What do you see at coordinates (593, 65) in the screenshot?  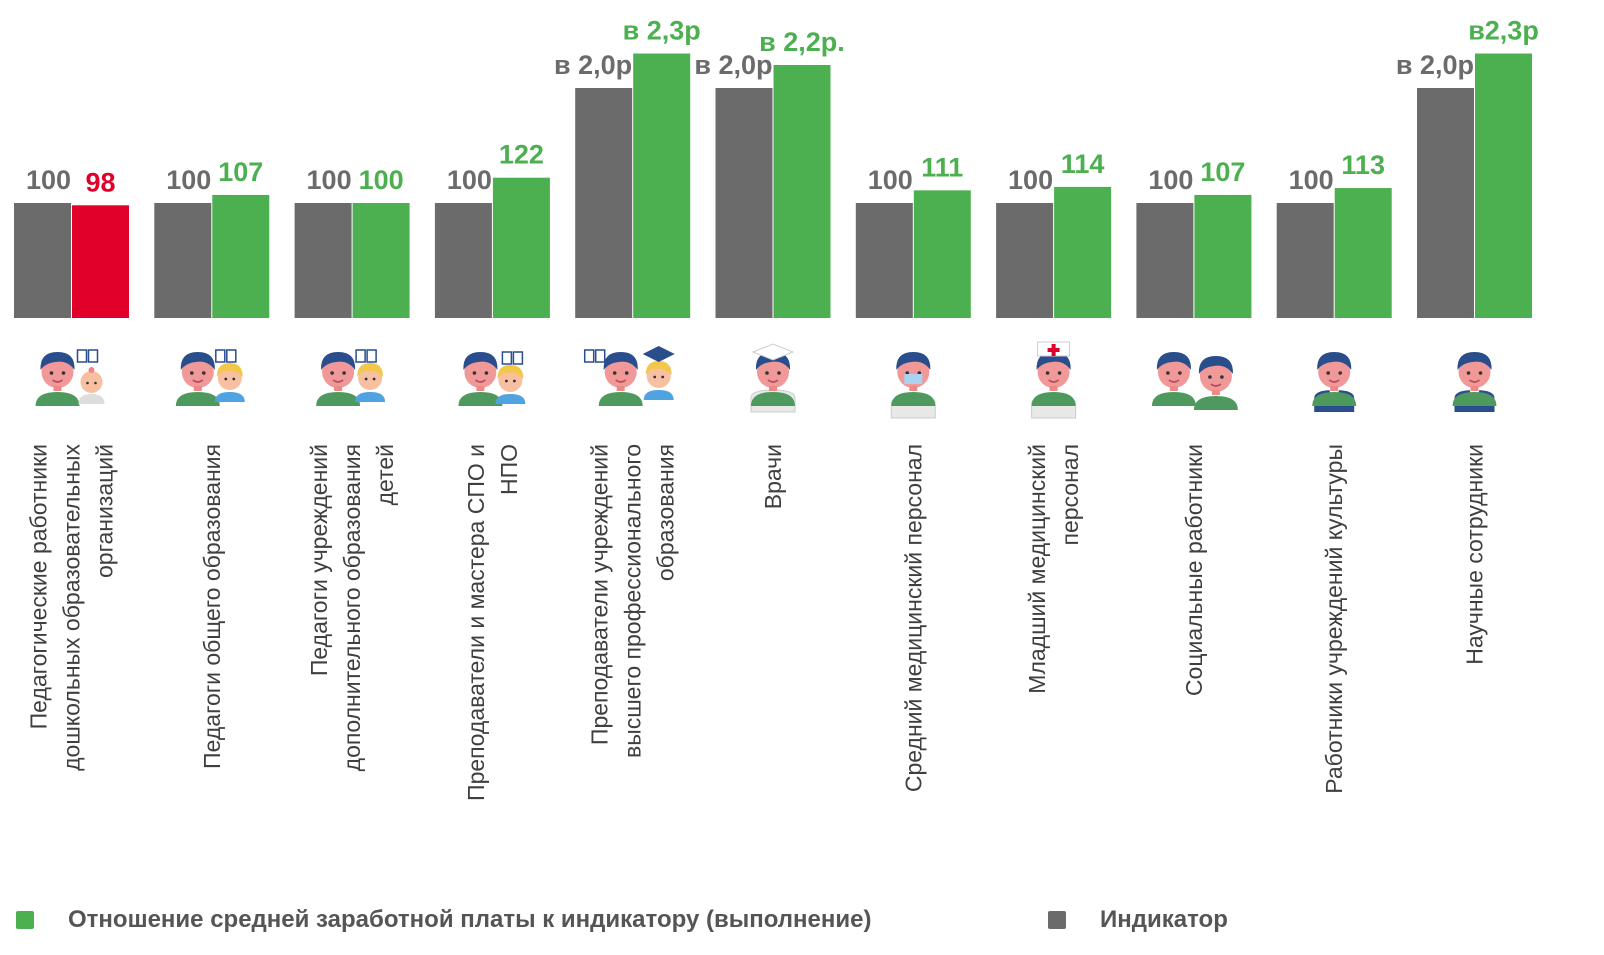 I see `value-label-indicator-4: в 2,0р` at bounding box center [593, 65].